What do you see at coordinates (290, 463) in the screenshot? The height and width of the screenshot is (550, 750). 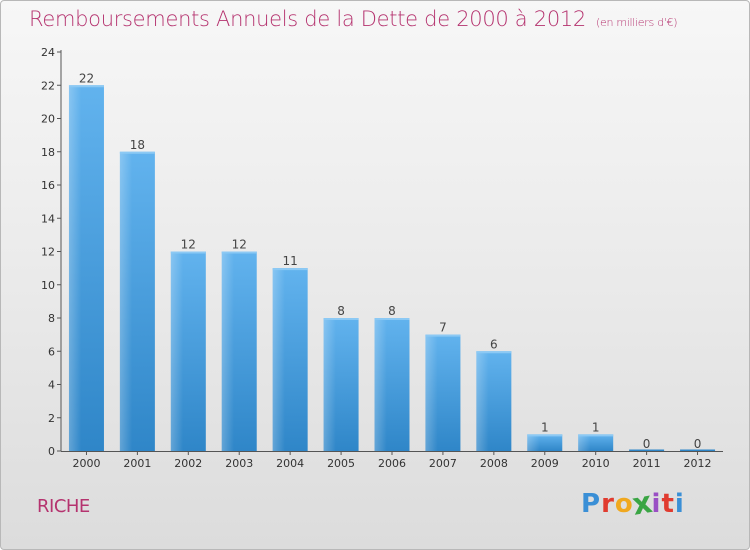 I see `x-tick-label: 2004` at bounding box center [290, 463].